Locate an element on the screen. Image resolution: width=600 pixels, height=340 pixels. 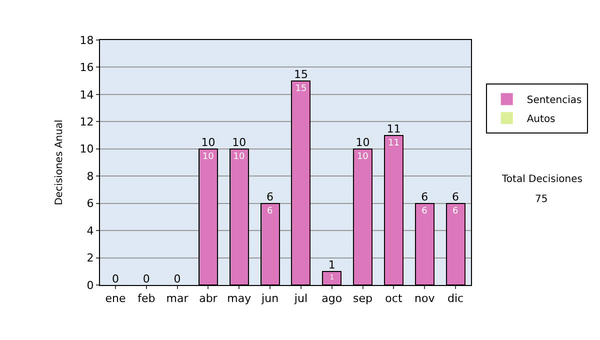
text: 75 is located at coordinates (541, 199).